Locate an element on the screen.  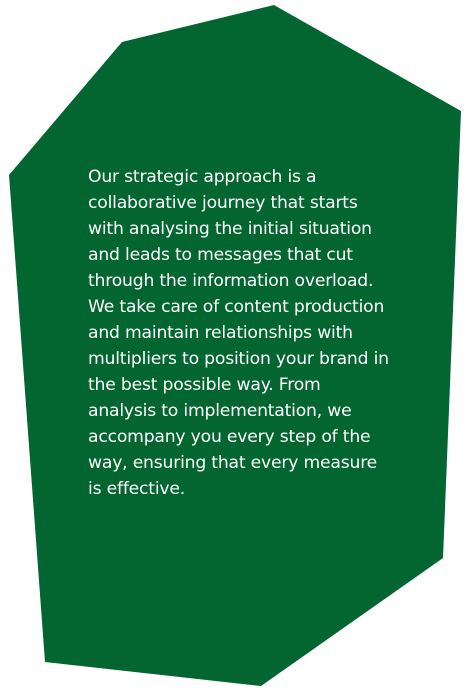
paragraph-line: way, ensuring that every measure is located at coordinates (233, 463).